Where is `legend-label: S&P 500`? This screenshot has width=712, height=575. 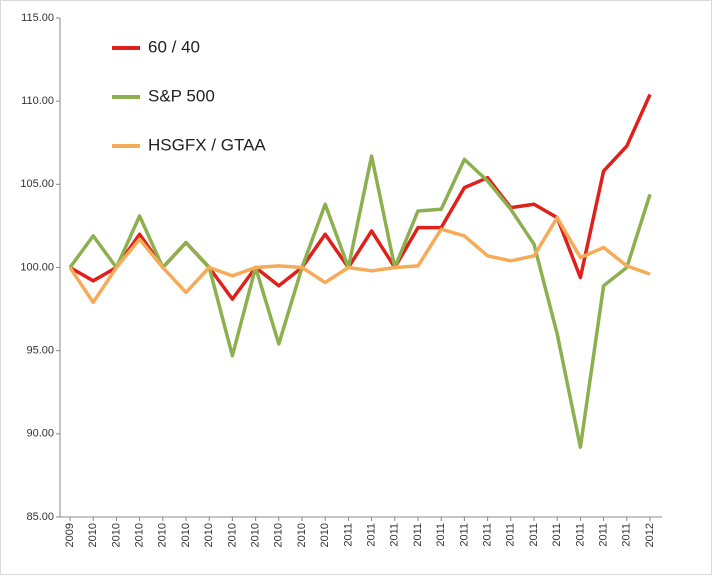
legend-label: S&P 500 is located at coordinates (181, 95).